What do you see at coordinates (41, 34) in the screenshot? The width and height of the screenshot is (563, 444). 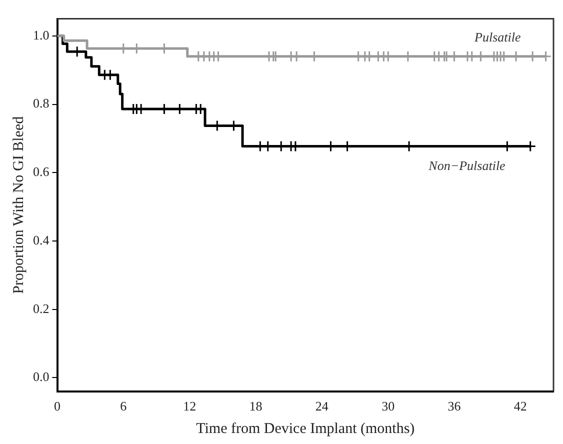 I see `y-tick-label: 1.0` at bounding box center [41, 34].